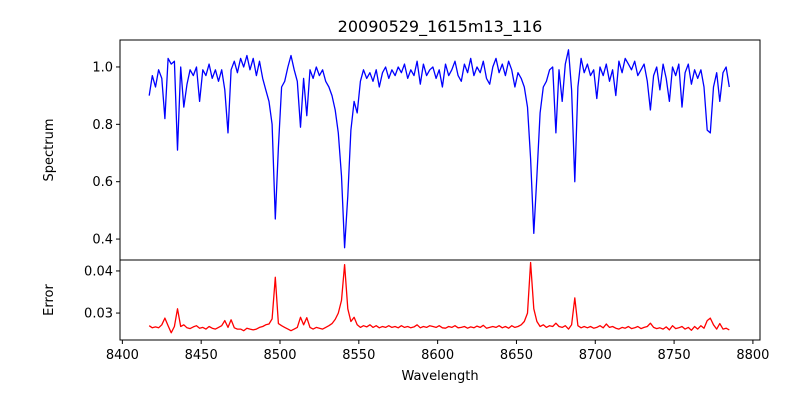 The height and width of the screenshot is (404, 800). Describe the element at coordinates (122, 355) in the screenshot. I see `x-tick-label: 8400` at that location.